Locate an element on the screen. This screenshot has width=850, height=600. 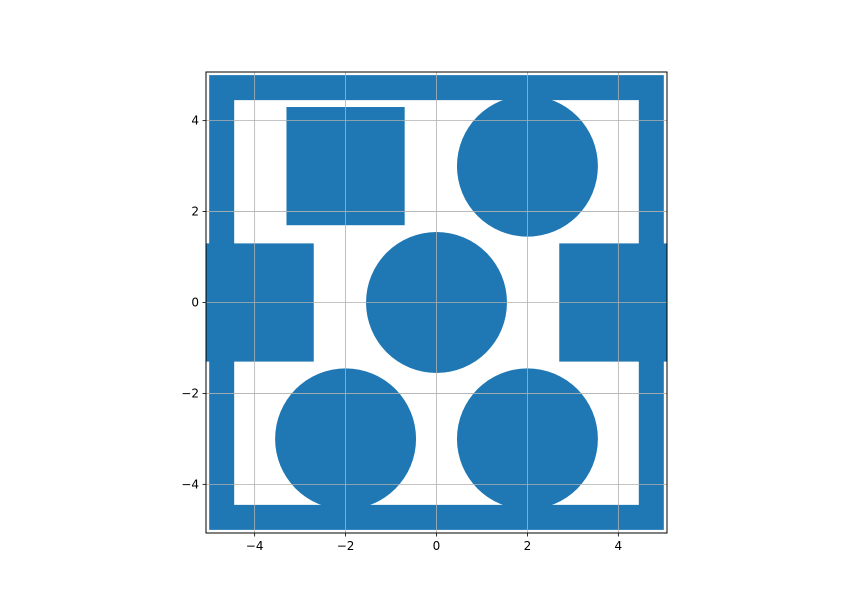
x-axis: −4 −2 0 2 4 is located at coordinates (434, 543).